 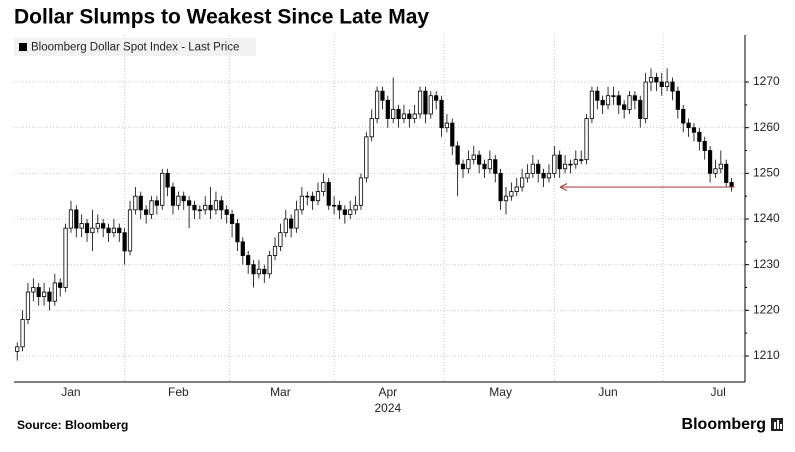 What do you see at coordinates (387, 392) in the screenshot?
I see `x-tick-label: Apr` at bounding box center [387, 392].